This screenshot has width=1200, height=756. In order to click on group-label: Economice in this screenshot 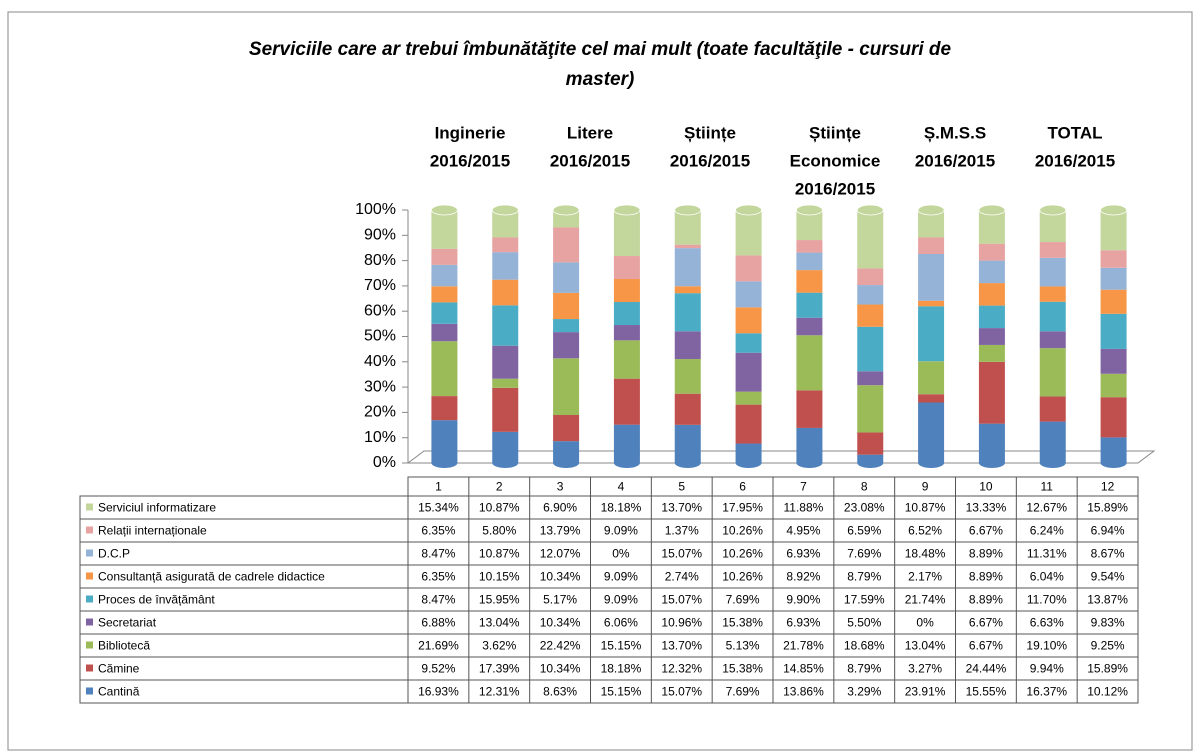, I will do `click(835, 160)`.